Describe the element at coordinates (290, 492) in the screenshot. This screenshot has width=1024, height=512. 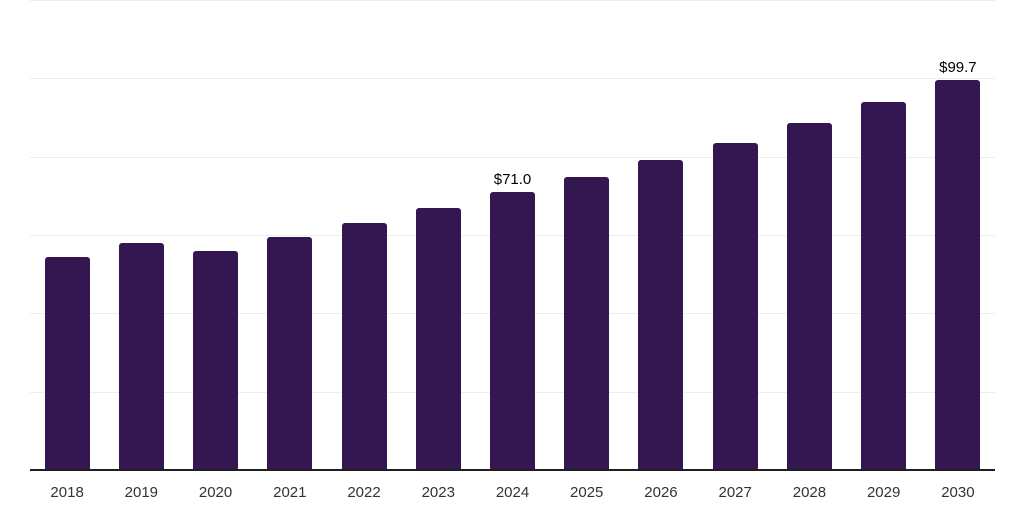
I see `x-tick-label-2021: 2021` at that location.